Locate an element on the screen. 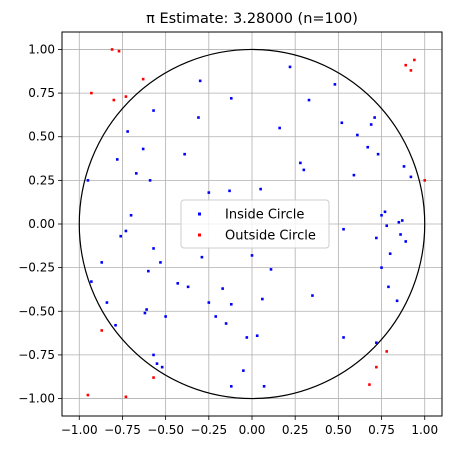 The width and height of the screenshot is (457, 451). y-tick-label-1: −0.75 is located at coordinates (36, 355).